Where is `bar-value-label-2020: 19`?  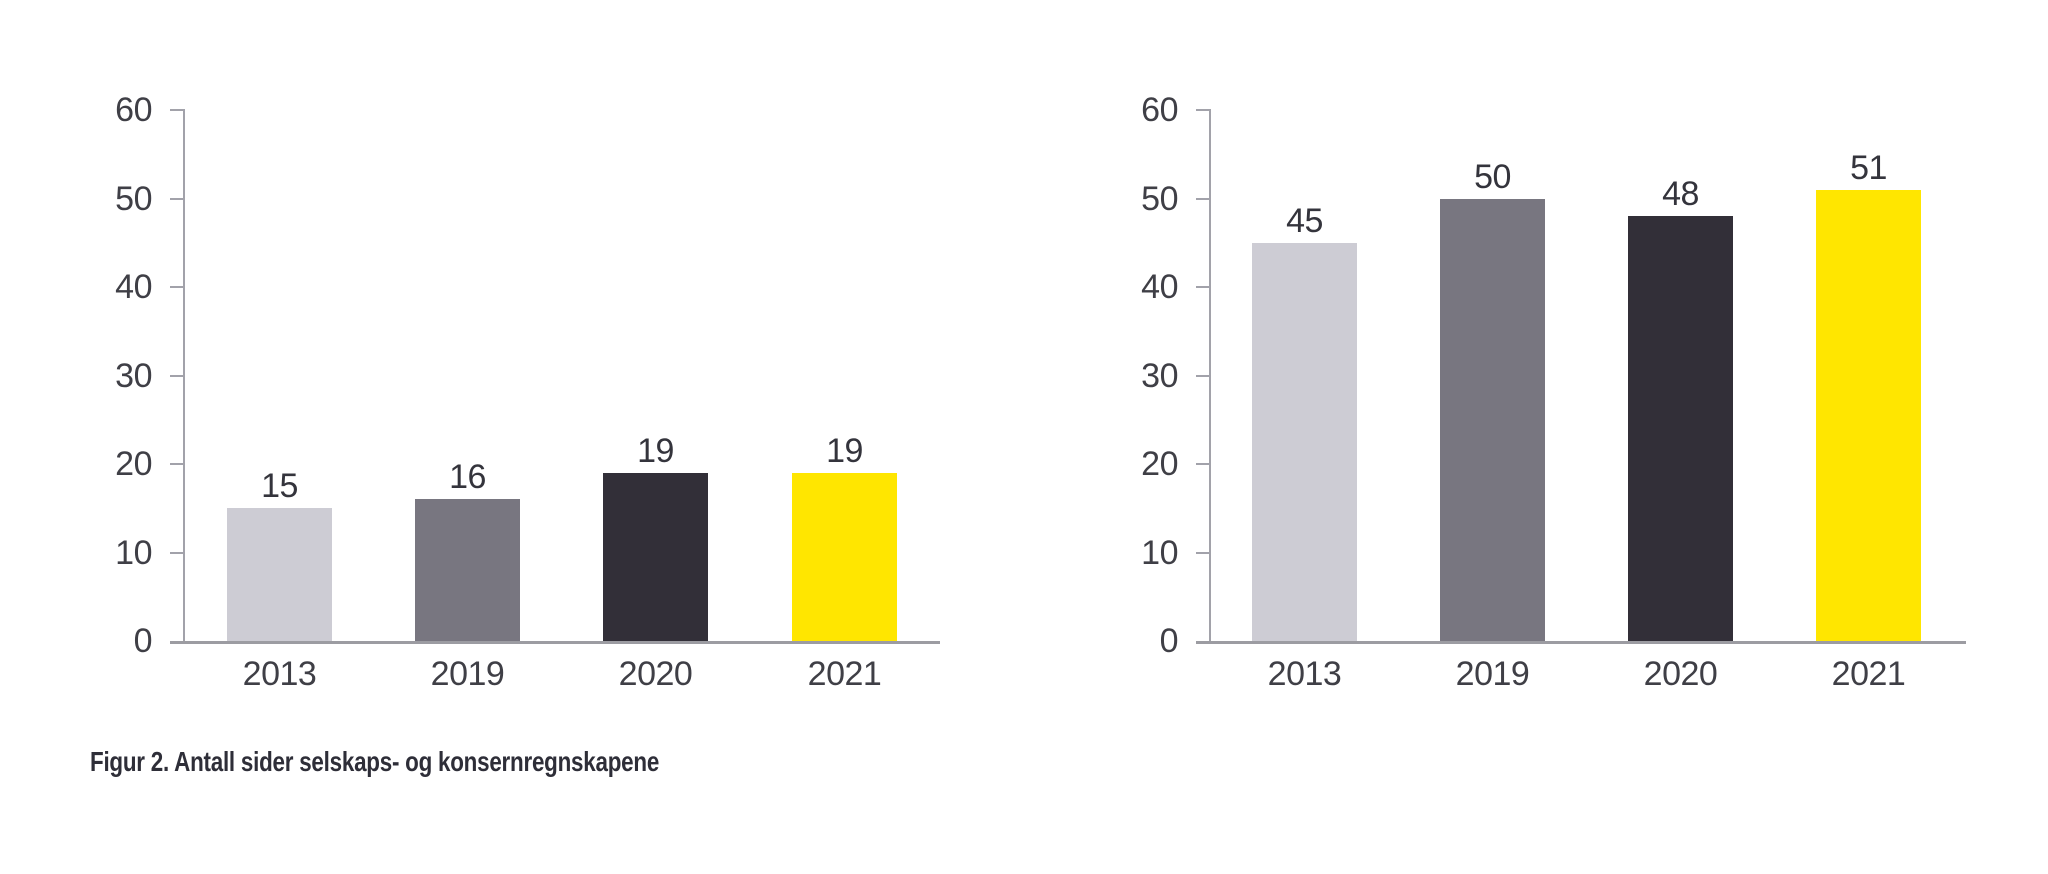
bar-value-label-2020: 19 is located at coordinates (655, 450).